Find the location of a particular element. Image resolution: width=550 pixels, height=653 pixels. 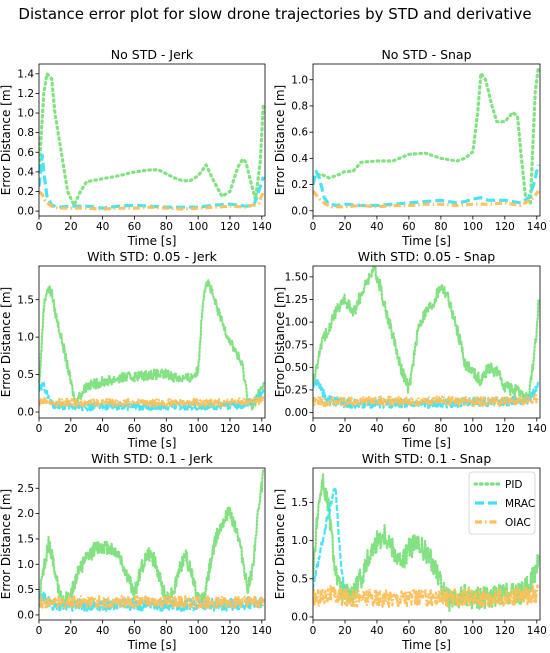

legend: PID MRAC OIAC is located at coordinates (502, 503).